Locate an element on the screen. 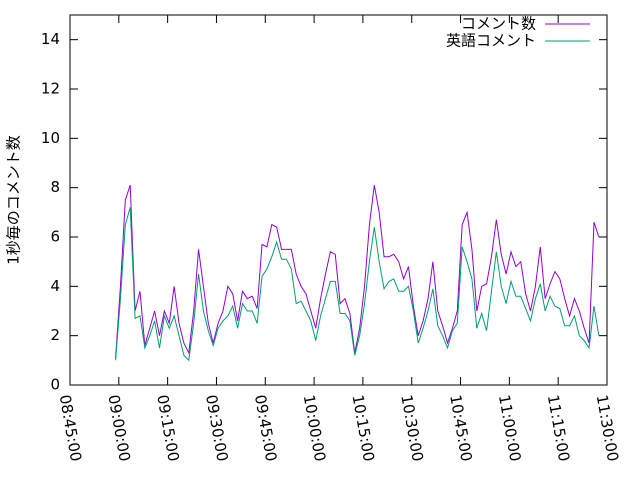 Image resolution: width=640 pixels, height=480 pixels. x-tick-label: 08:45:00 is located at coordinates (70, 427).